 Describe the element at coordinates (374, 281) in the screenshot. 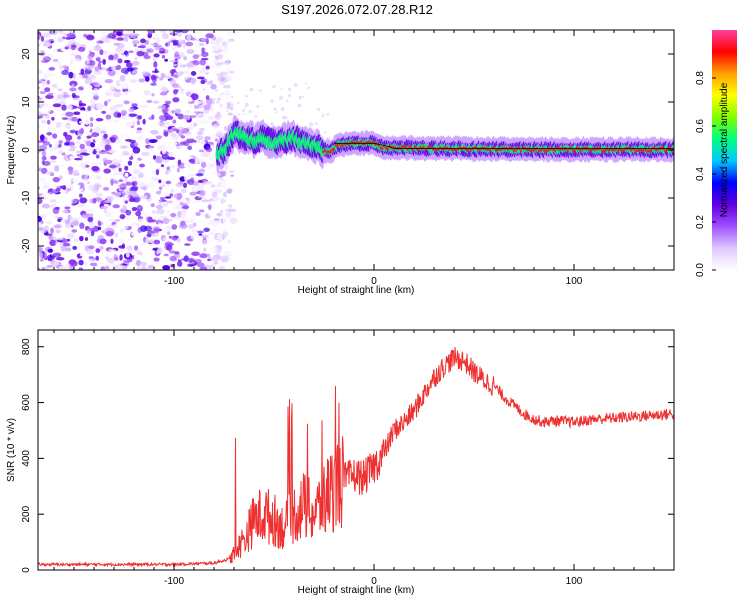

I see `spectrogram-xtick-label: 0` at that location.